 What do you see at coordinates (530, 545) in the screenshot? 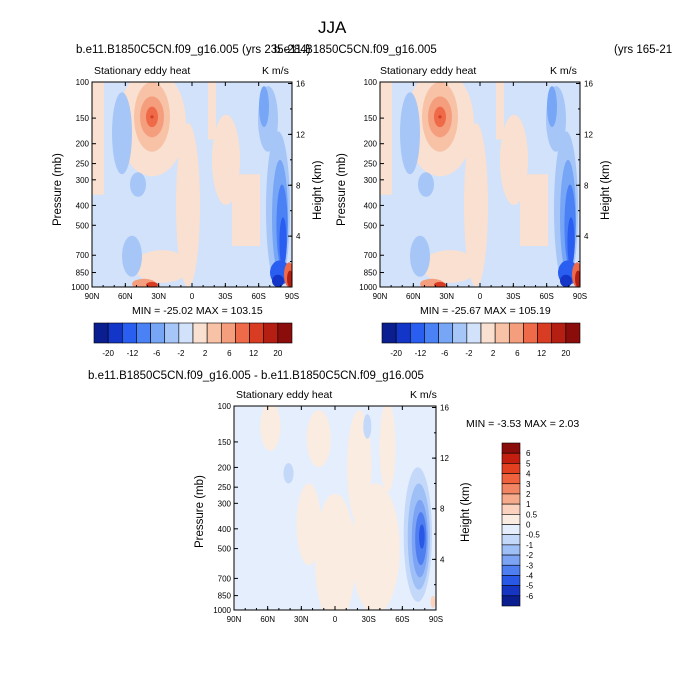
I see `colorbar-label: -1` at bounding box center [530, 545].